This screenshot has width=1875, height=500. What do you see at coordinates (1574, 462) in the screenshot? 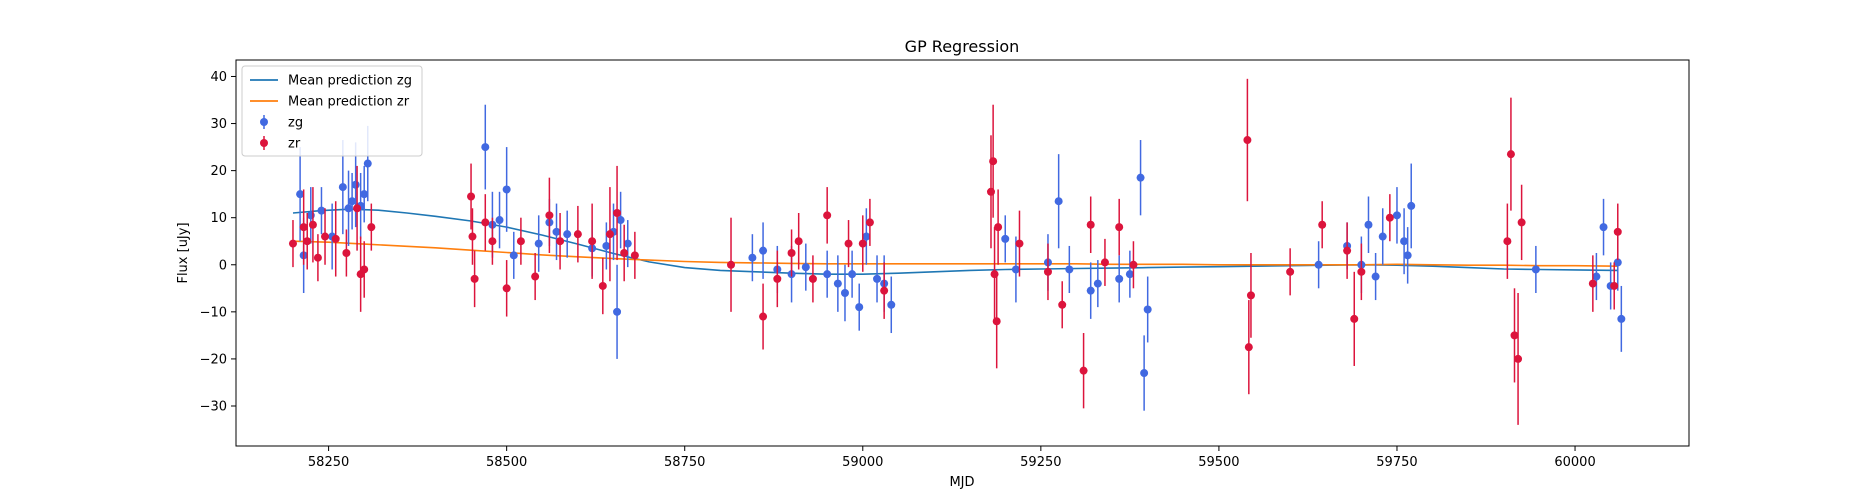
I see `x-tick-label: 60000` at bounding box center [1574, 462].